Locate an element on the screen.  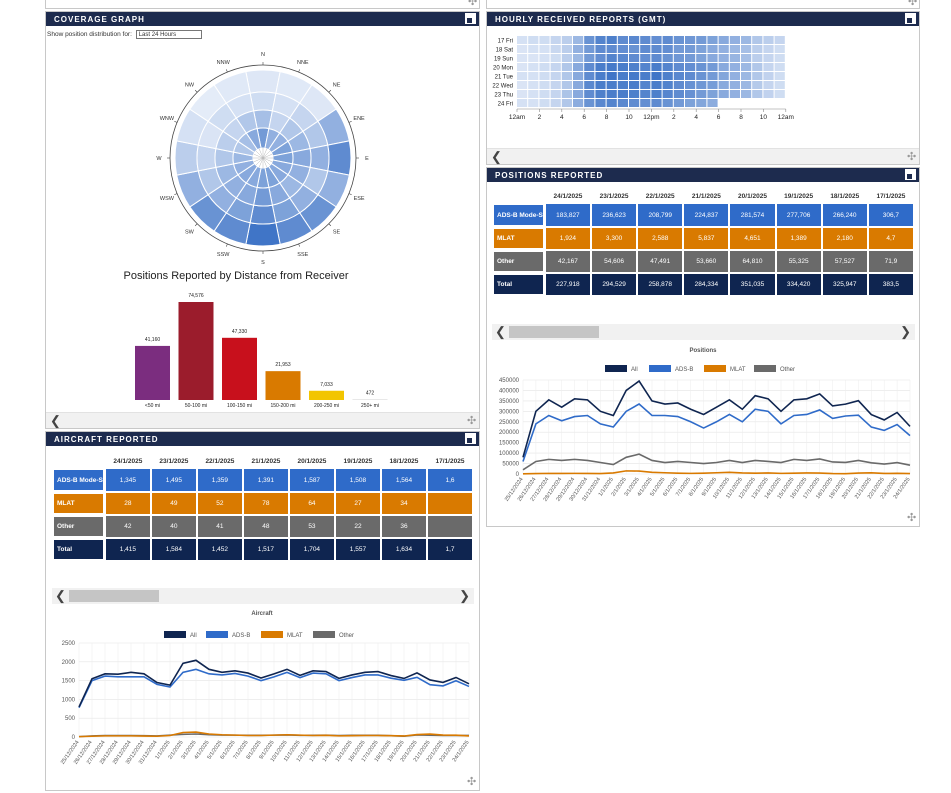
table-cell: 48 is located at coordinates (265, 526).